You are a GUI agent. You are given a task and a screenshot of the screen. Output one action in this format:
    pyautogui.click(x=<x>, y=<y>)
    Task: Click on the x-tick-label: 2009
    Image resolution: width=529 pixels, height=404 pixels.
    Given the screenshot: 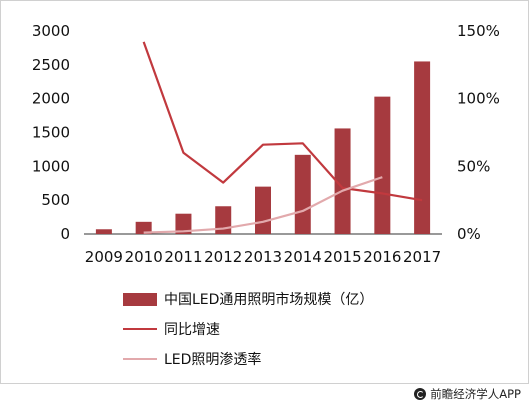 What is the action you would take?
    pyautogui.click(x=104, y=257)
    